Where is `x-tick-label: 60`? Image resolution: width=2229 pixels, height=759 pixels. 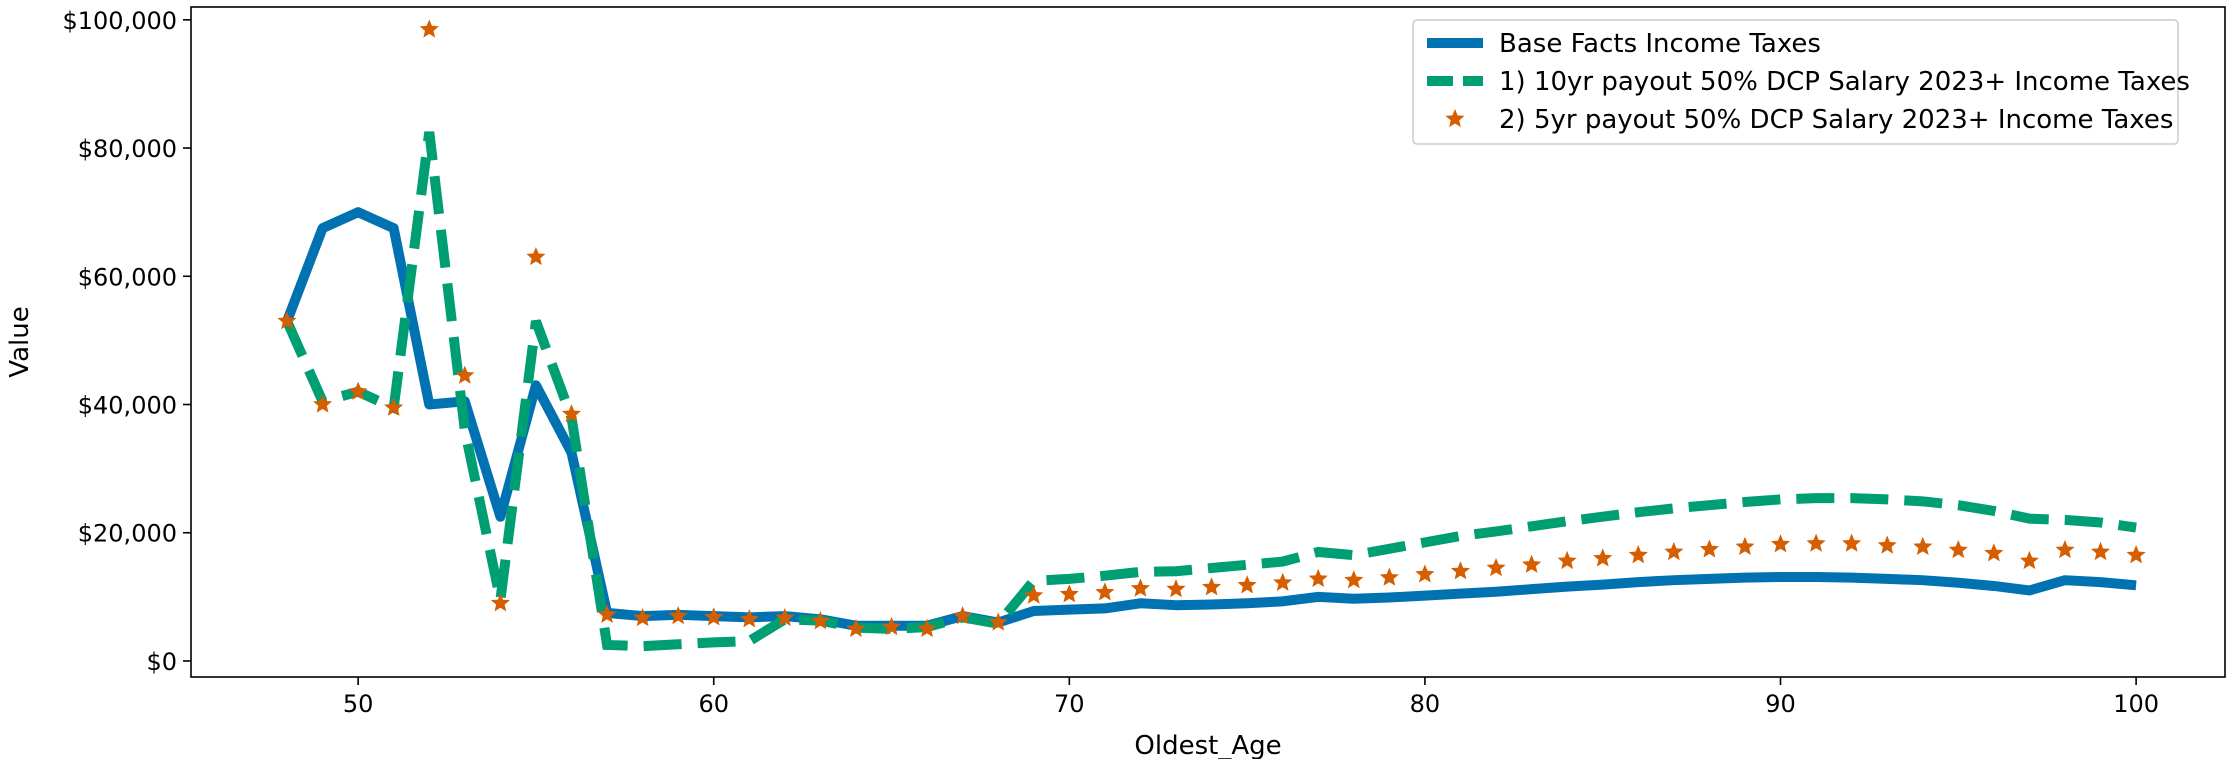
x-tick-label: 60 is located at coordinates (713, 704).